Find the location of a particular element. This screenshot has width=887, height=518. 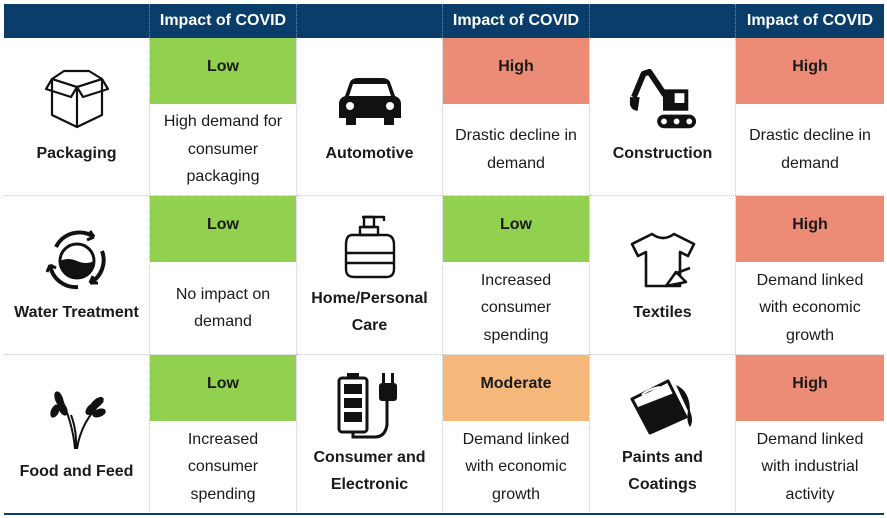

header-impact-3: Impact of COVID is located at coordinates (810, 21).